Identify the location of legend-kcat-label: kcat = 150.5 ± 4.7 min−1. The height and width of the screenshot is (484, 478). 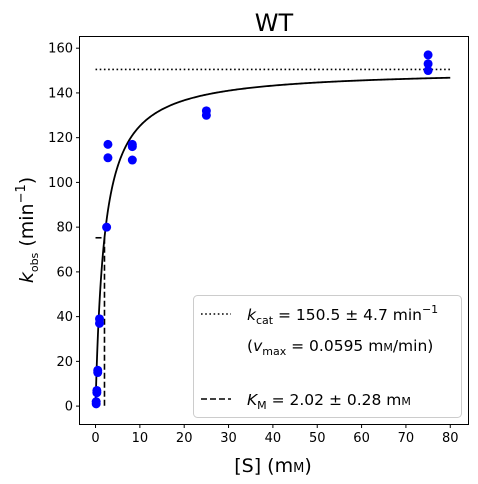
(342, 315).